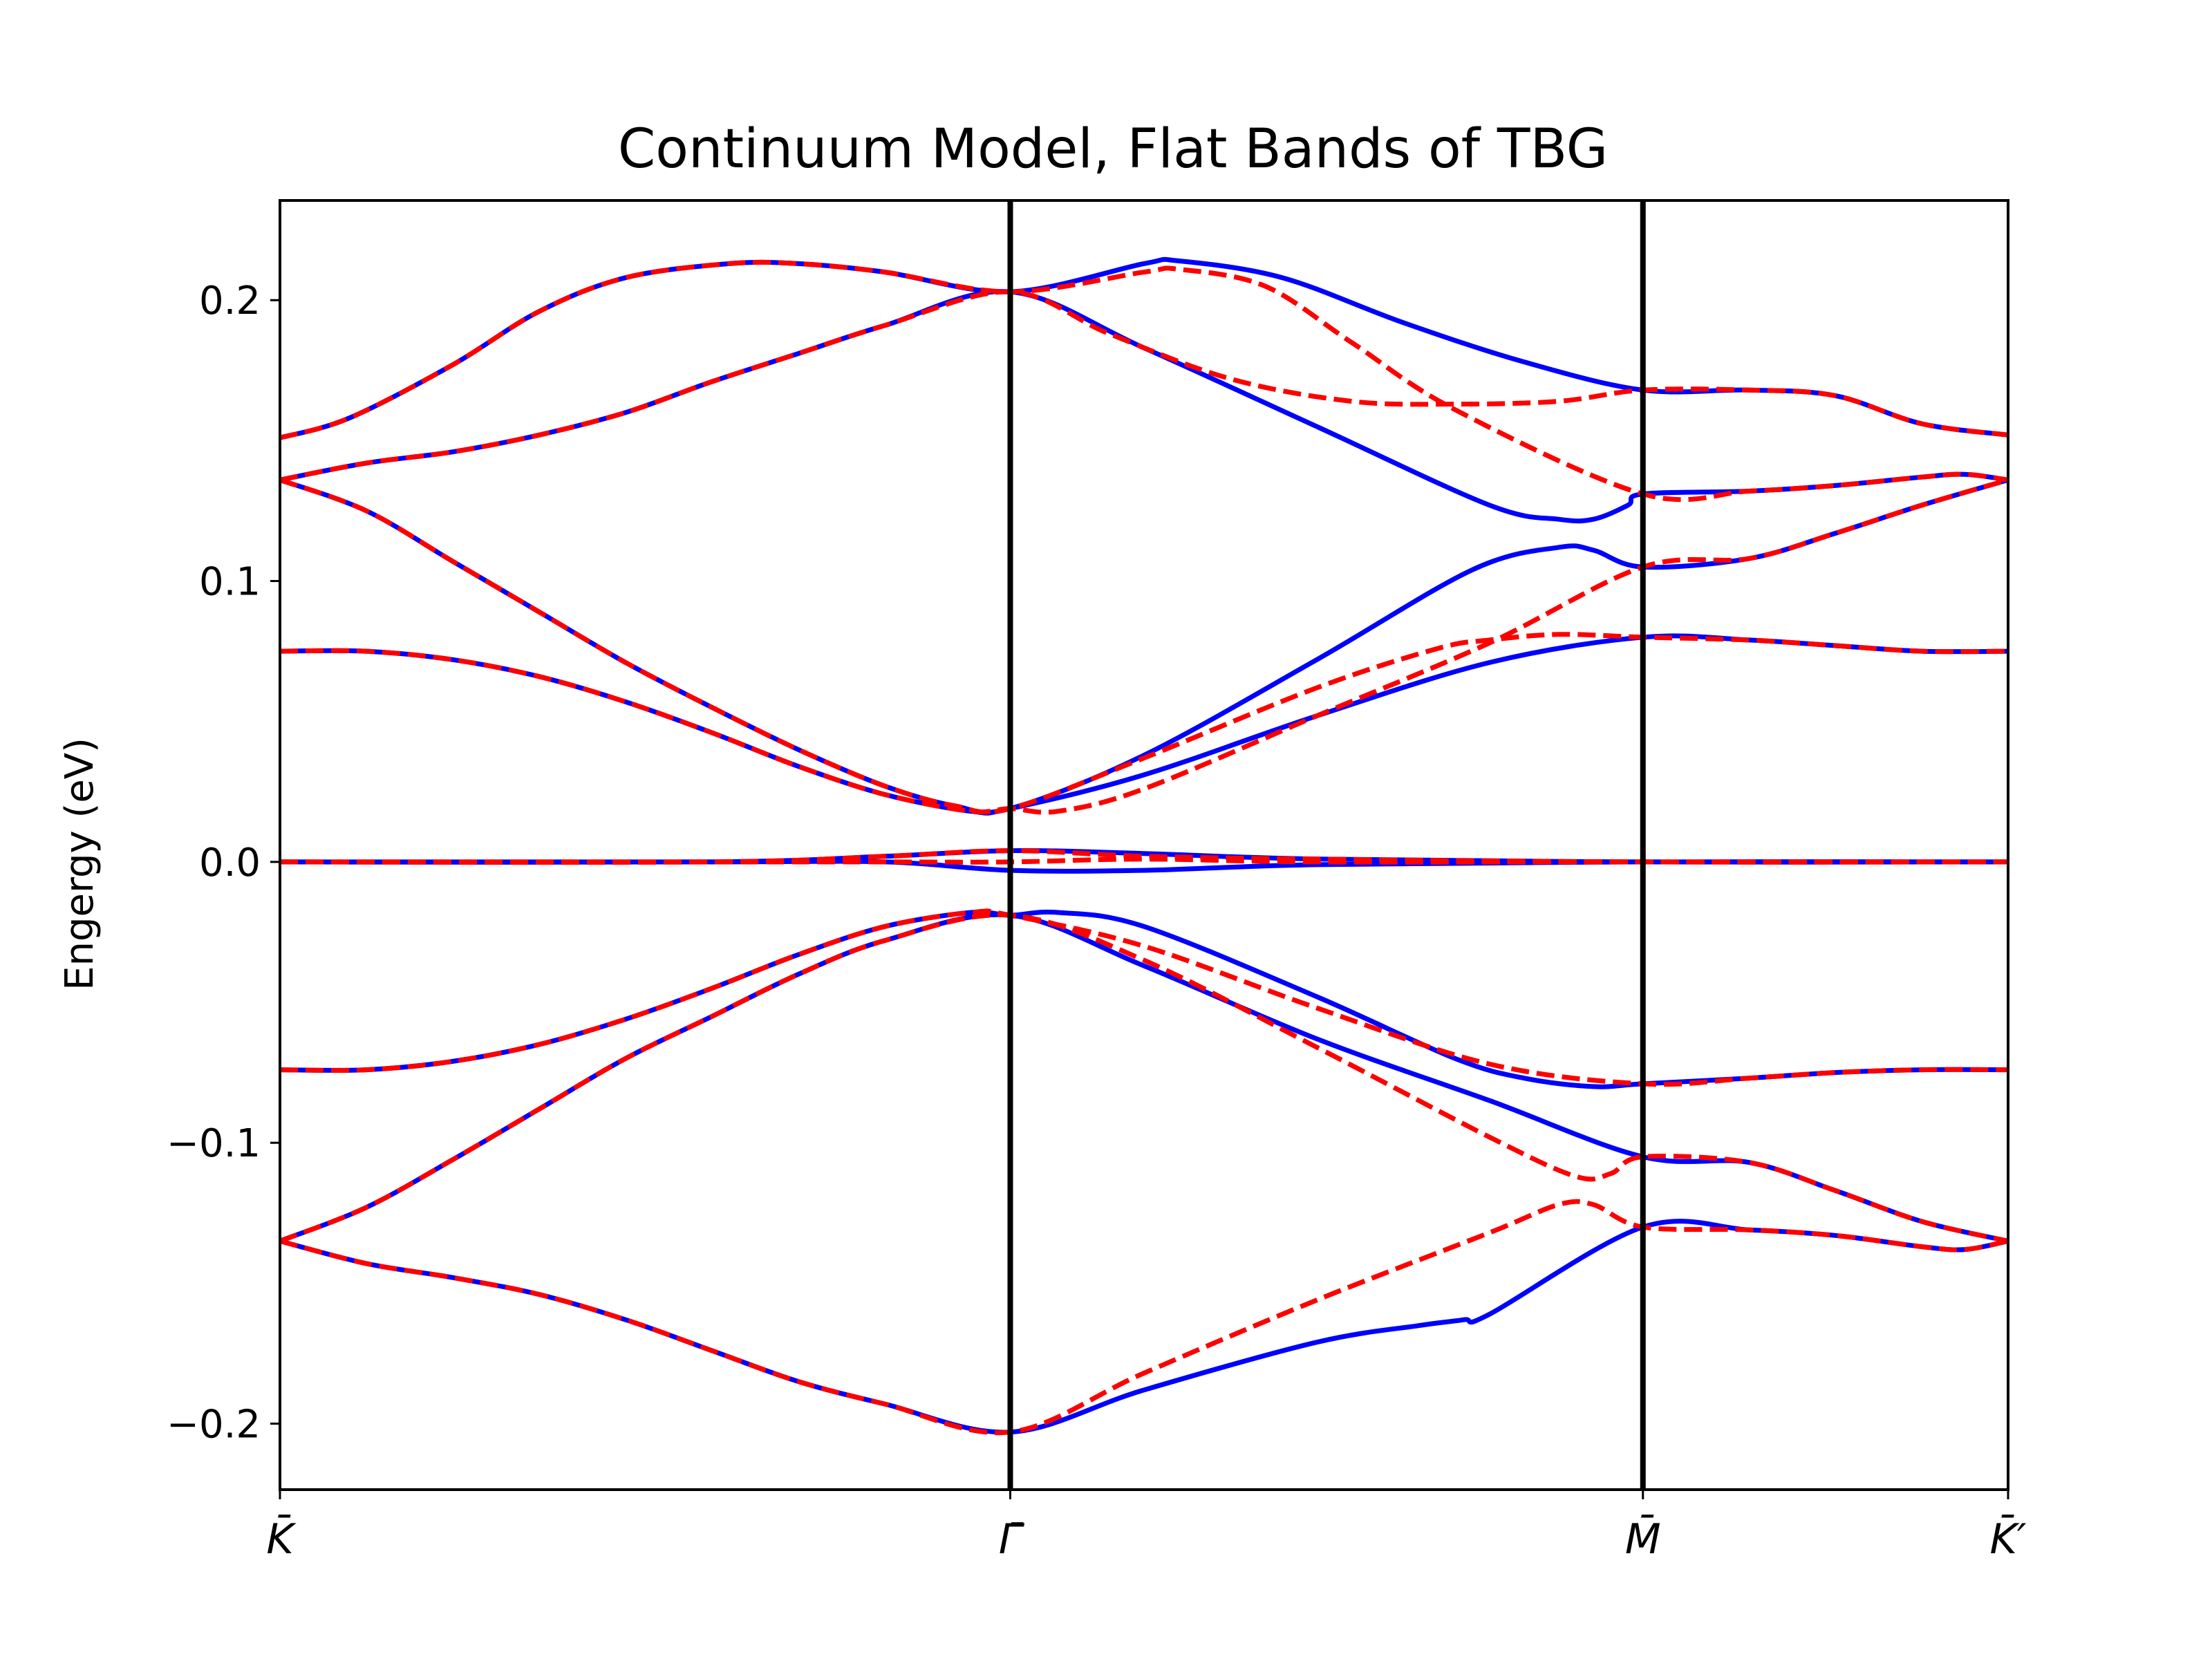 Image resolution: width=2212 pixels, height=1659 pixels. I want to click on band-2-dashed-line, so click(1144, 385).